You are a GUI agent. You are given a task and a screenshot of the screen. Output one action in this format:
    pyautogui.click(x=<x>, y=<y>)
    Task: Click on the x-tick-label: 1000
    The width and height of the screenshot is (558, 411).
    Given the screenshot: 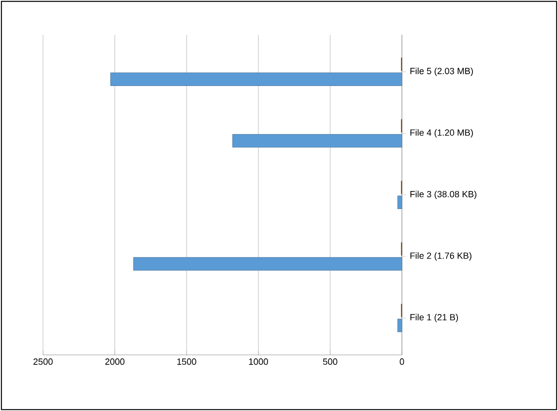 What is the action you would take?
    pyautogui.click(x=258, y=361)
    